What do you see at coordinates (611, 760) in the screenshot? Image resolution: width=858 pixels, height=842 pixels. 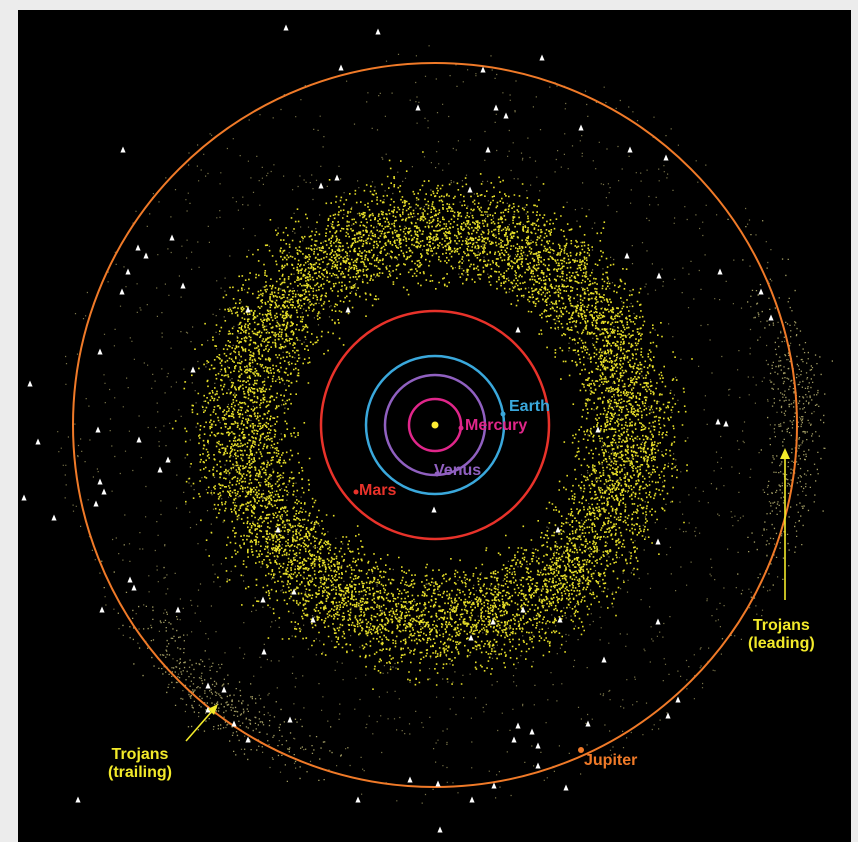 I see `jupiter-label: Jupiter` at bounding box center [611, 760].